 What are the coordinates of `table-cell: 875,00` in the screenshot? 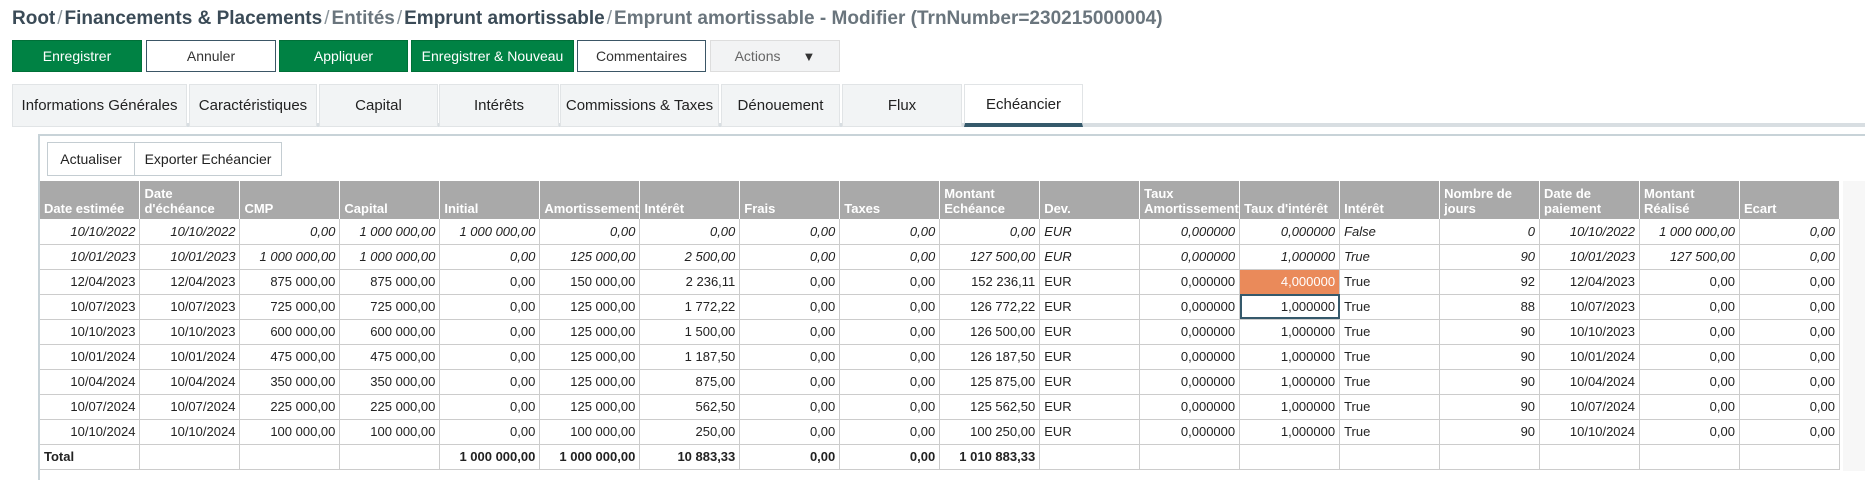 It's located at (690, 382).